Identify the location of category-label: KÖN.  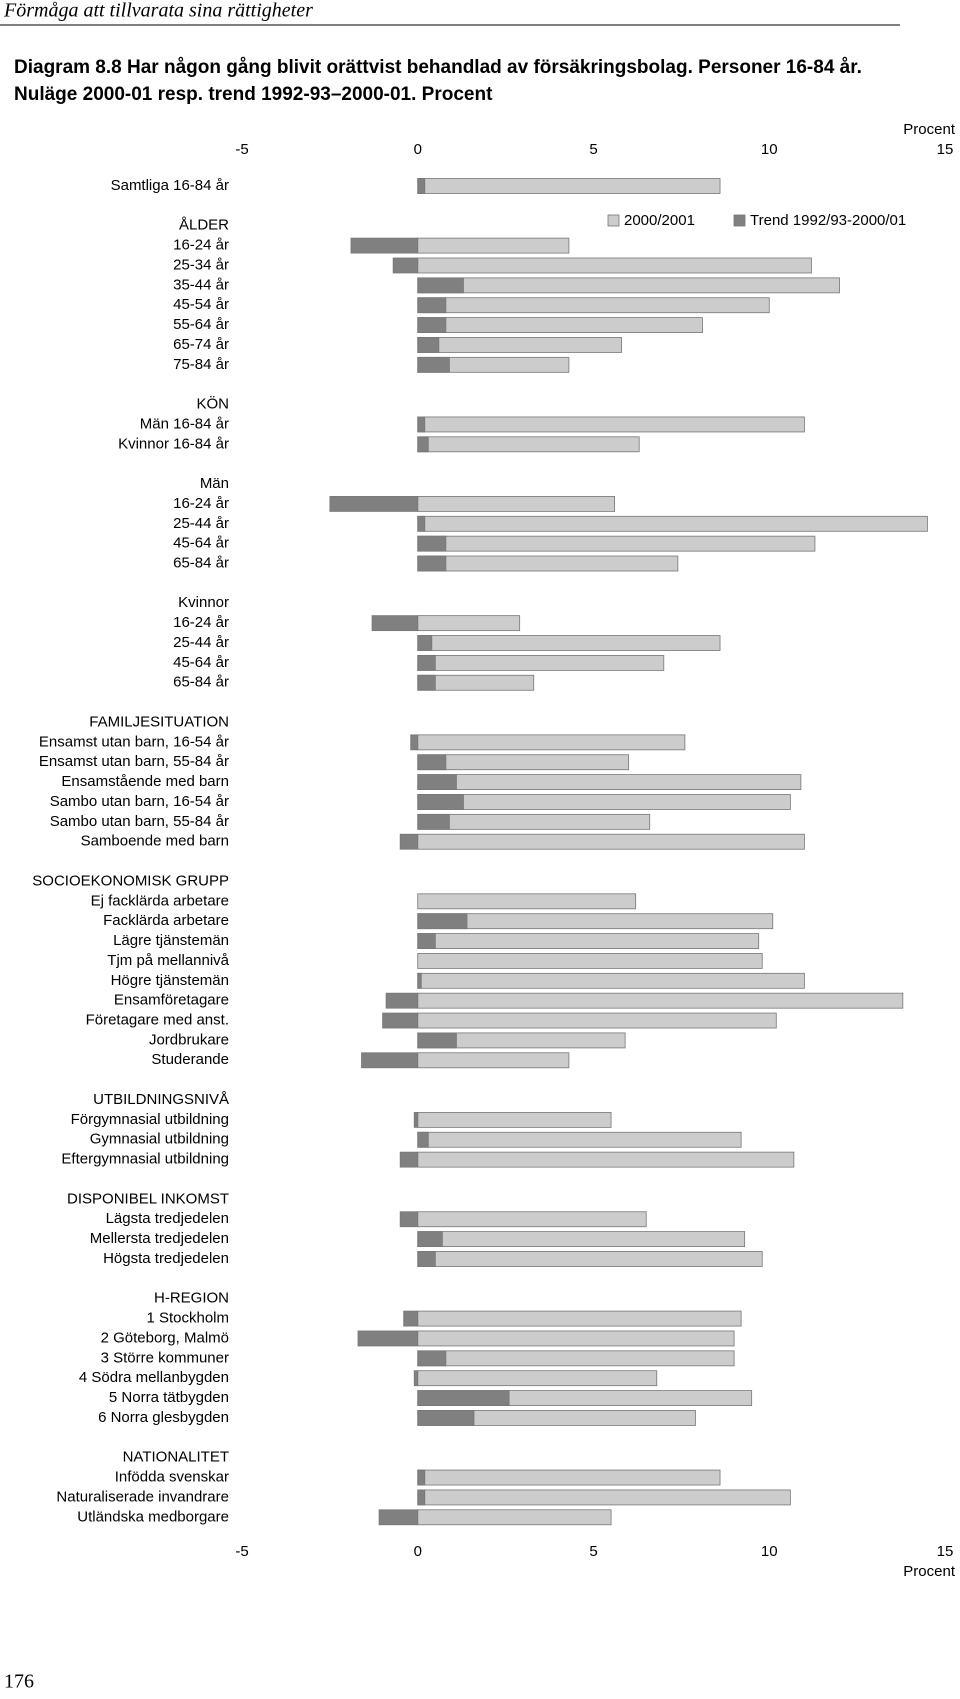
(212, 404).